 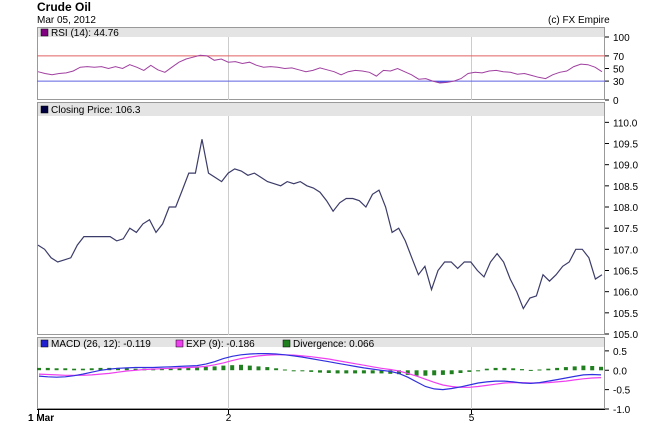 What do you see at coordinates (44, 109) in the screenshot?
I see `price-legend-swatch` at bounding box center [44, 109].